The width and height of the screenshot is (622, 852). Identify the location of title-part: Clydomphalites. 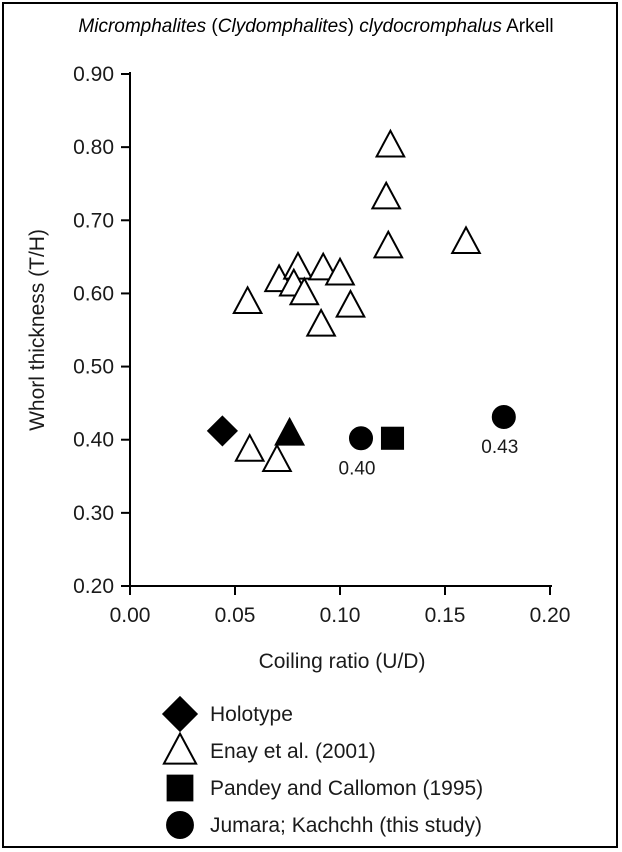
(283, 26).